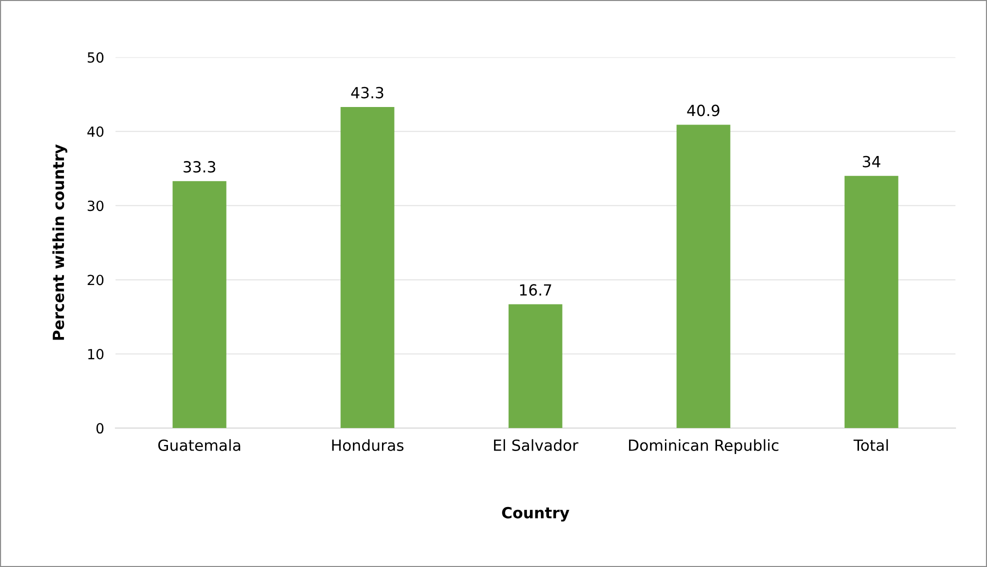 This screenshot has height=567, width=987. Describe the element at coordinates (199, 445) in the screenshot. I see `x-tick-label: Guatemala` at that location.